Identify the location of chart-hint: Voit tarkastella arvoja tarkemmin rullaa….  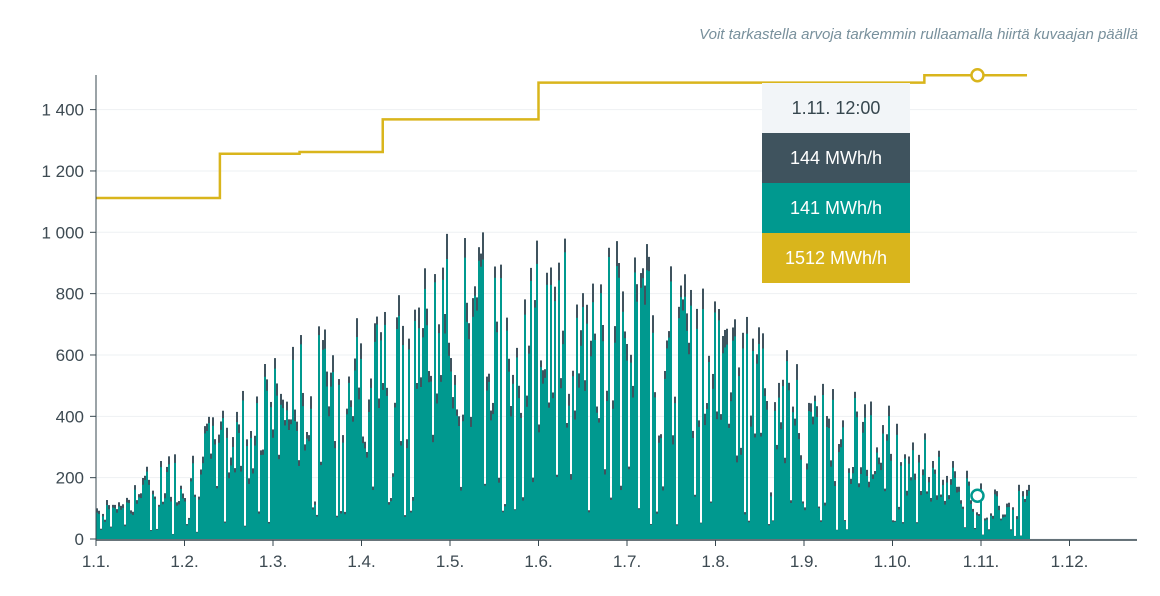
(918, 34).